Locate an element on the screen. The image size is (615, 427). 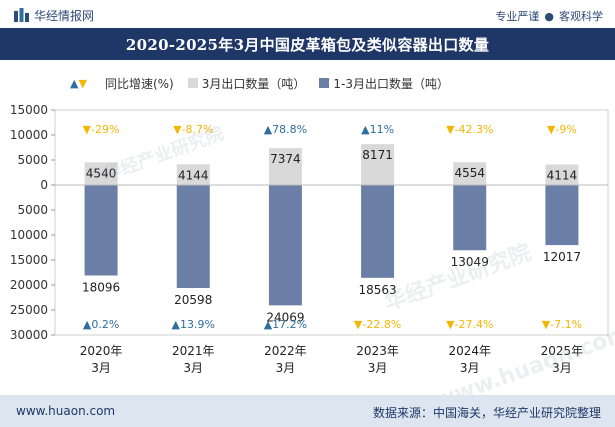
bar-march-label: 4554 is located at coordinates (469, 173).